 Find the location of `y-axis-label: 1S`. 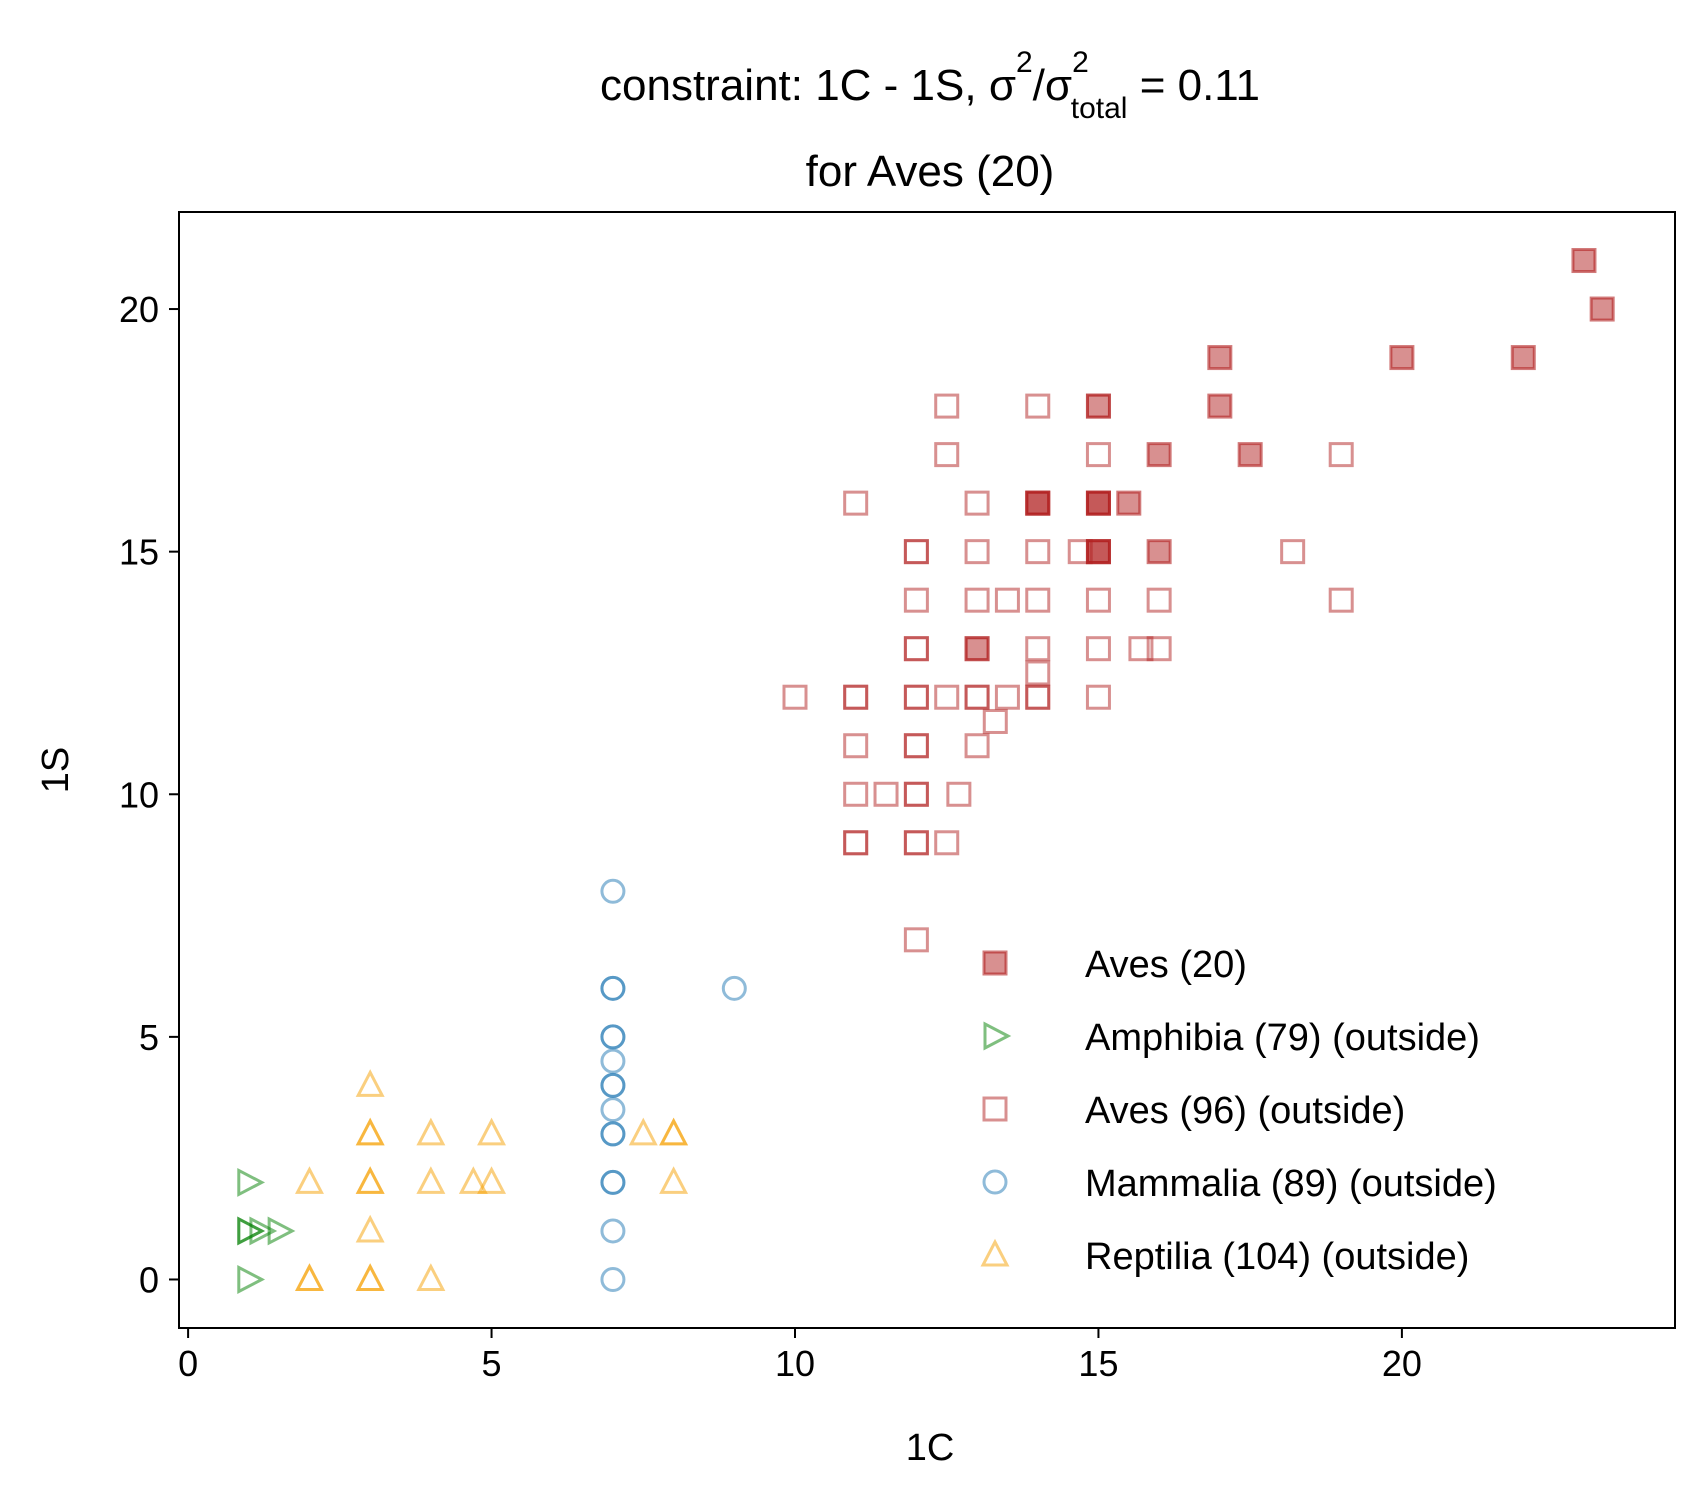

y-axis-label: 1S is located at coordinates (56, 770).